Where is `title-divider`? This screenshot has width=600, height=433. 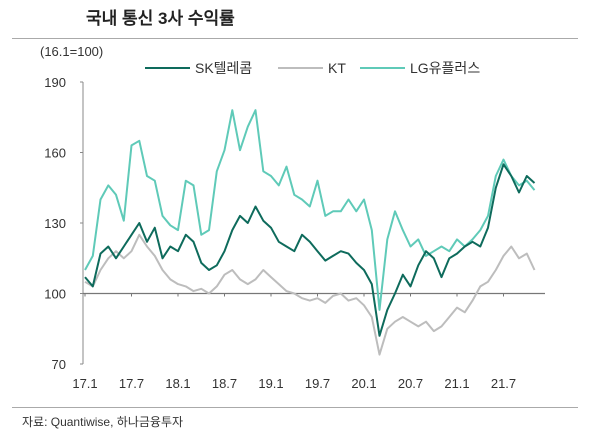 title-divider is located at coordinates (295, 38).